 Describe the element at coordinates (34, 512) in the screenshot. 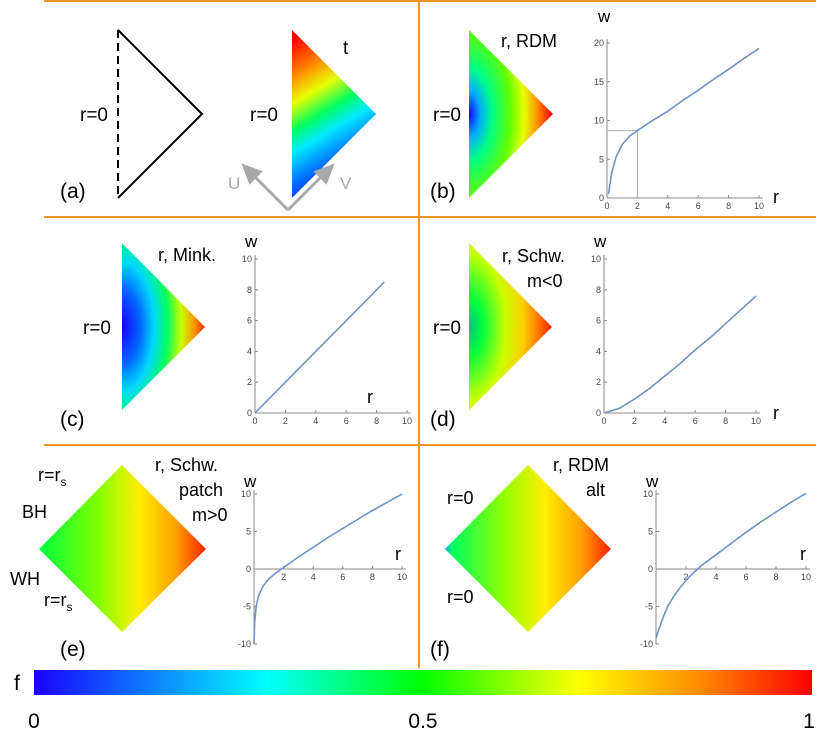

I see `bh-label: BH` at that location.